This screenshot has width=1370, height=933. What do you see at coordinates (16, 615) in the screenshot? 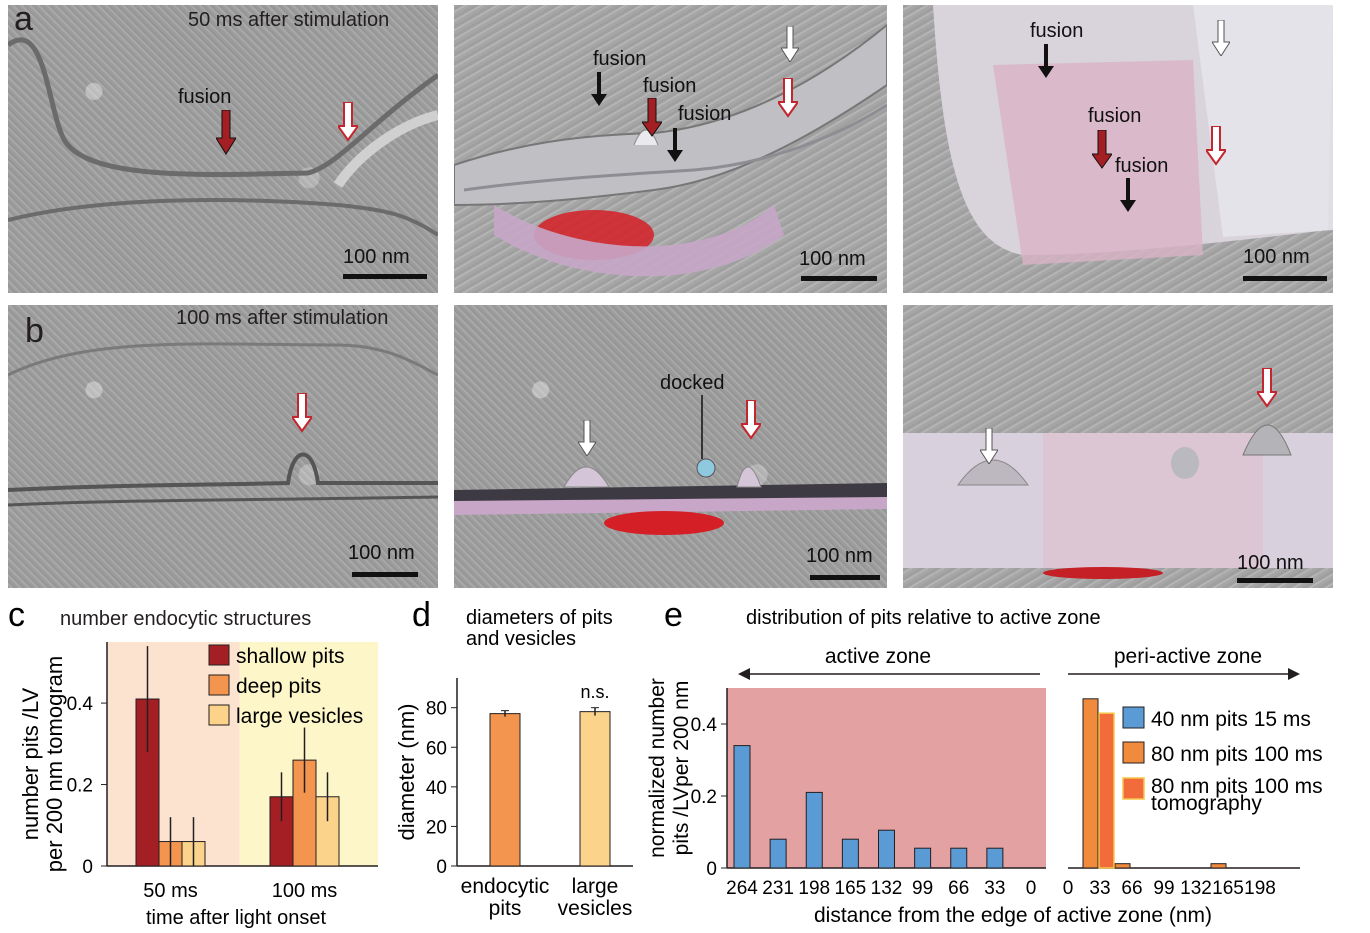
I see `panel-letter-c: c` at bounding box center [16, 615].